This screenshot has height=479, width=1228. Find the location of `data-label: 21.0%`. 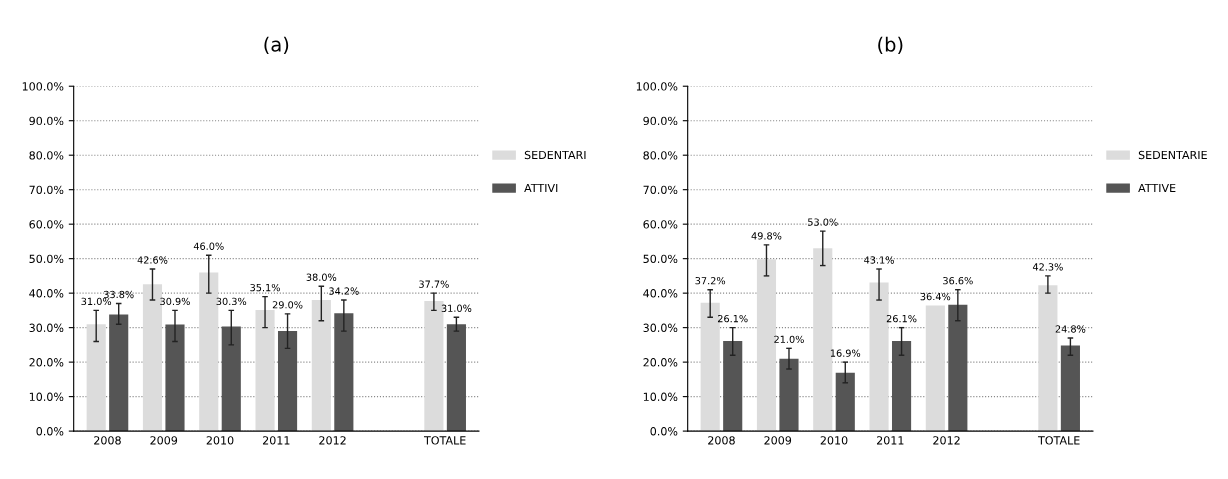

data-label: 21.0% is located at coordinates (789, 339).